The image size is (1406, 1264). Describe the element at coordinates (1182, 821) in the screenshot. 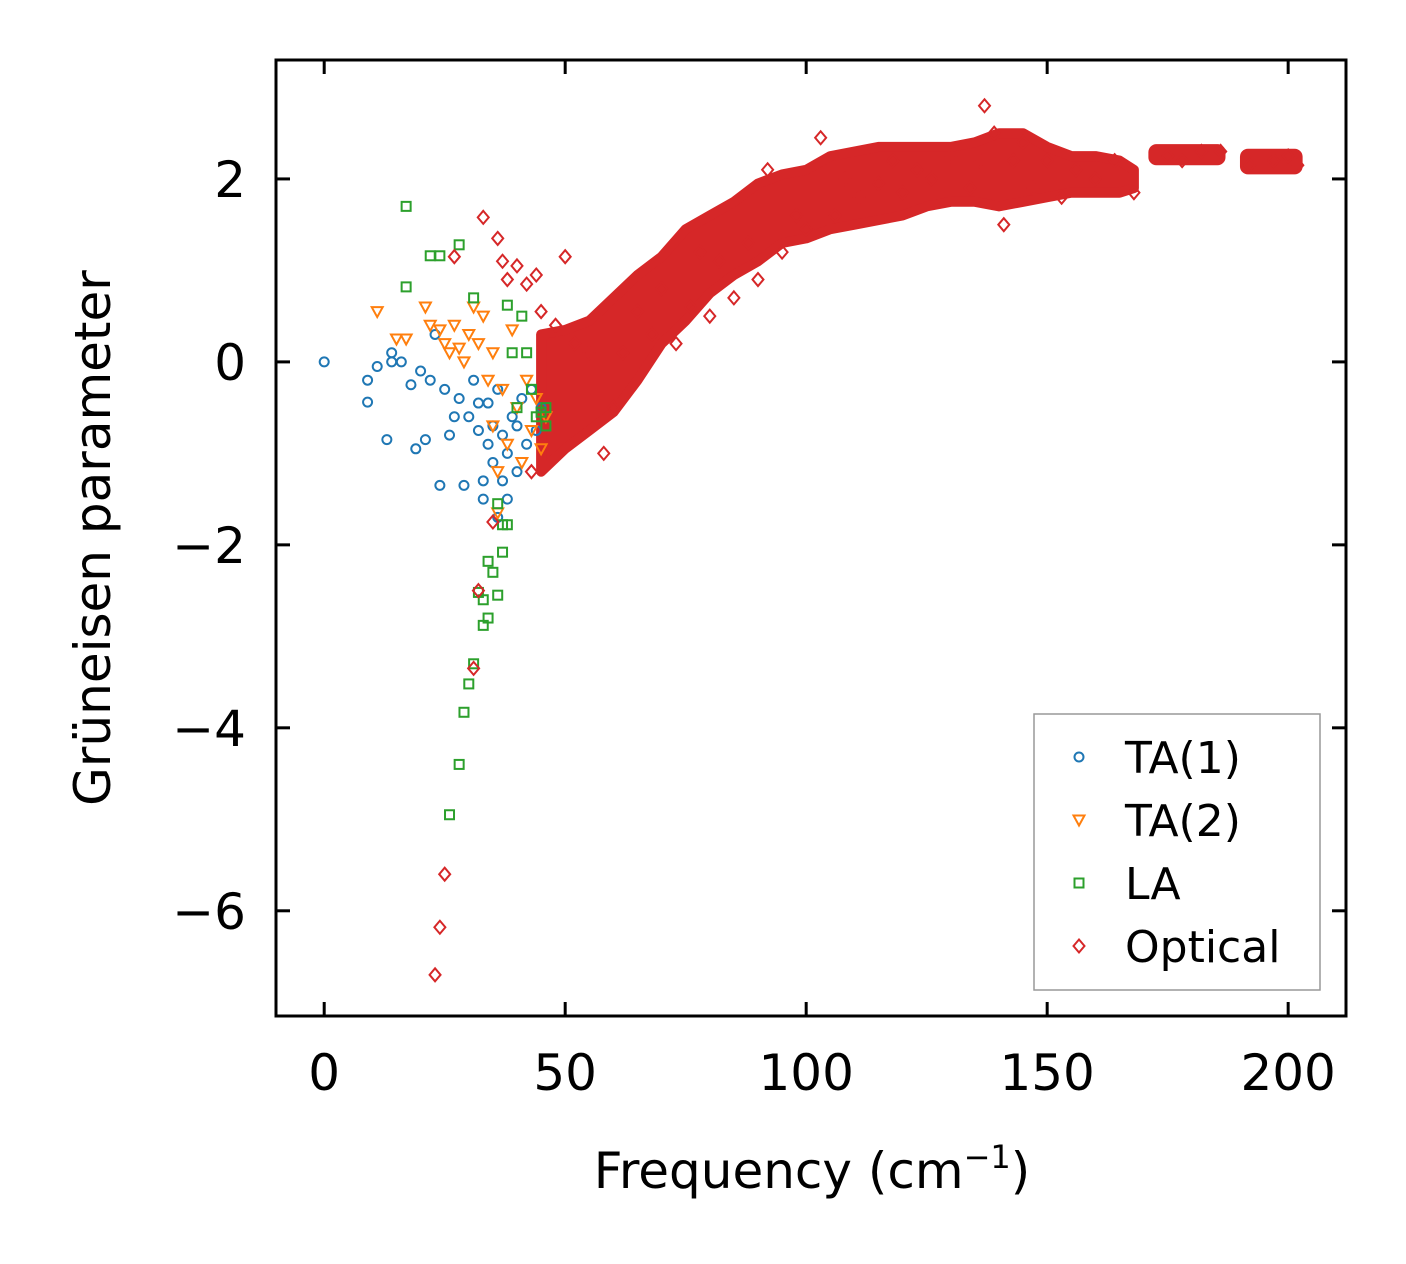

I see `legend-label: TA(2)` at that location.